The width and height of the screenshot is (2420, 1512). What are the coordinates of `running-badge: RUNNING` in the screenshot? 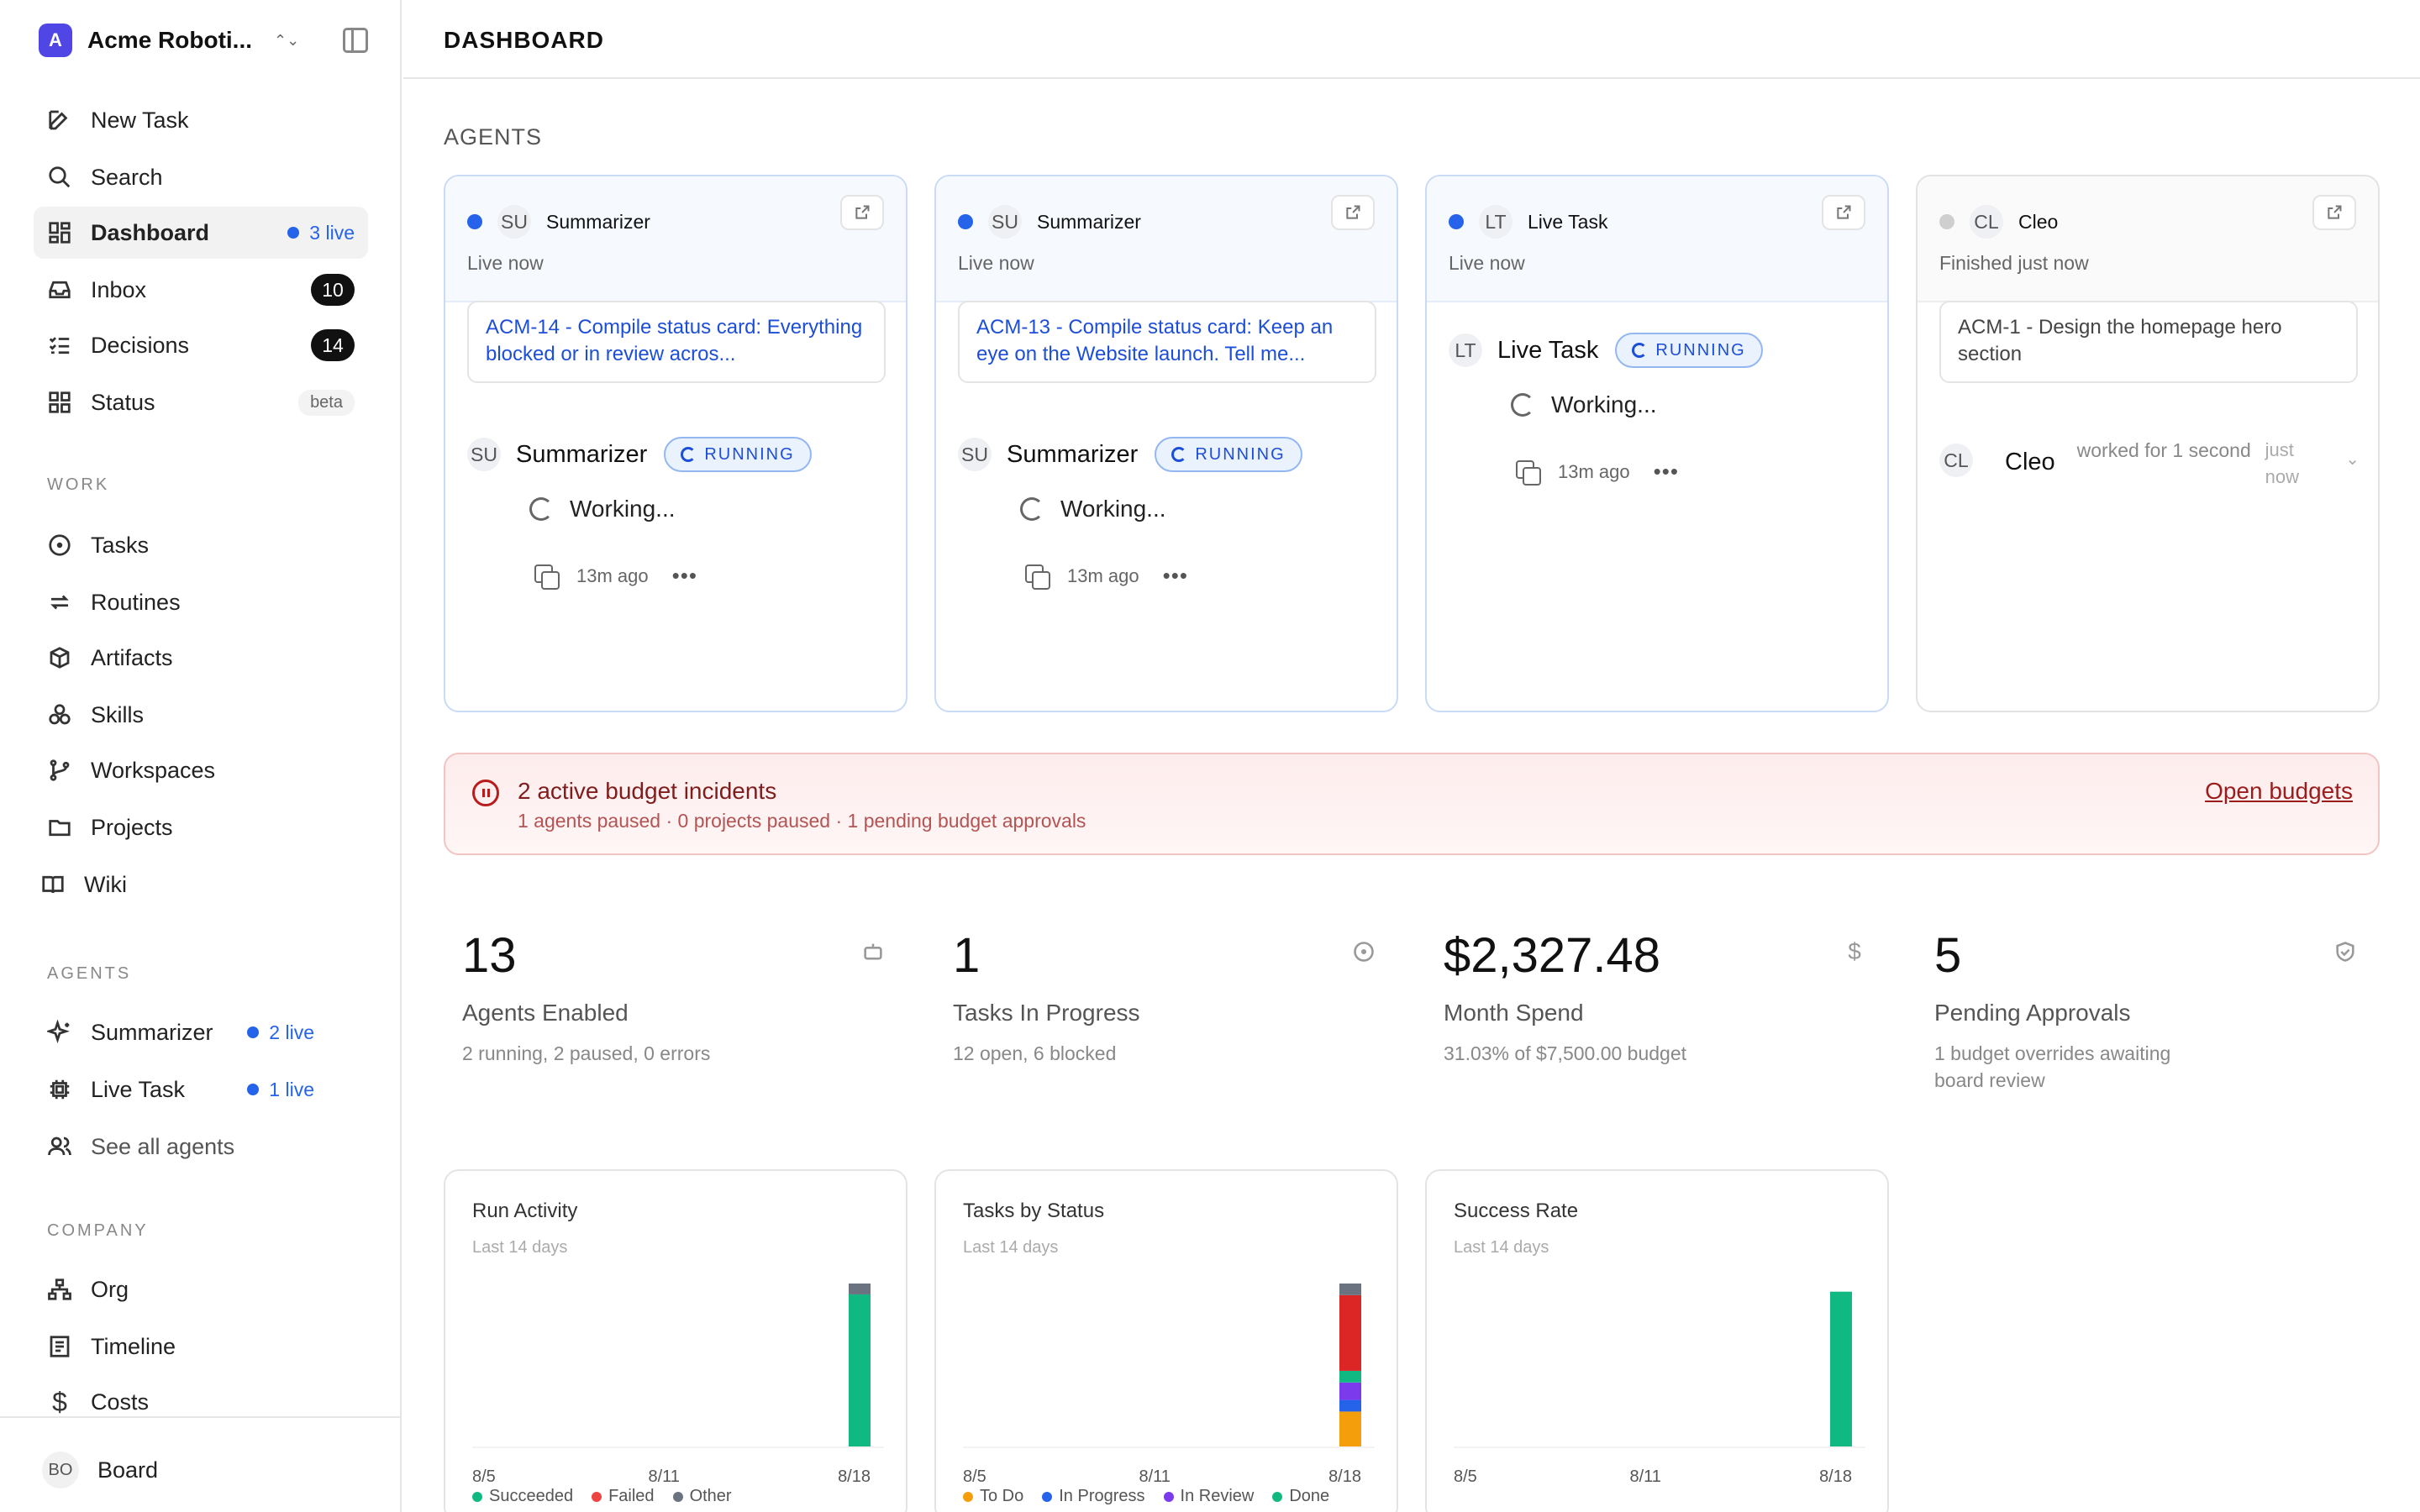 It's located at (1228, 454).